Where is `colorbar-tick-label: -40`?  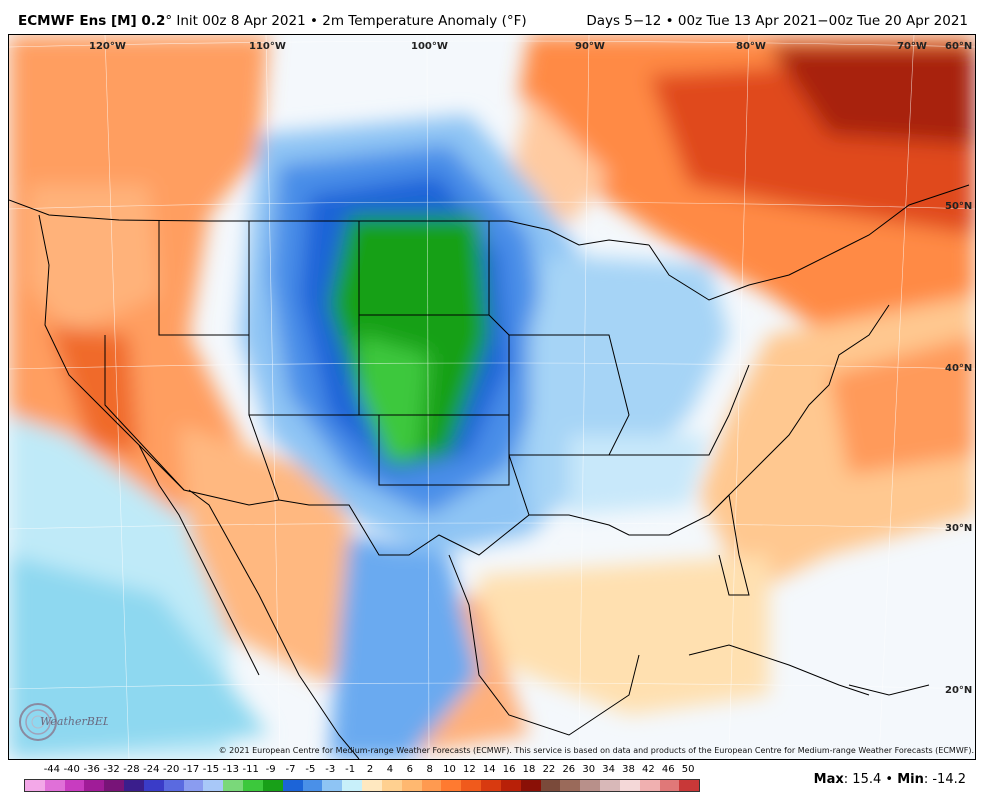
colorbar-tick-label: -40 is located at coordinates (71, 769).